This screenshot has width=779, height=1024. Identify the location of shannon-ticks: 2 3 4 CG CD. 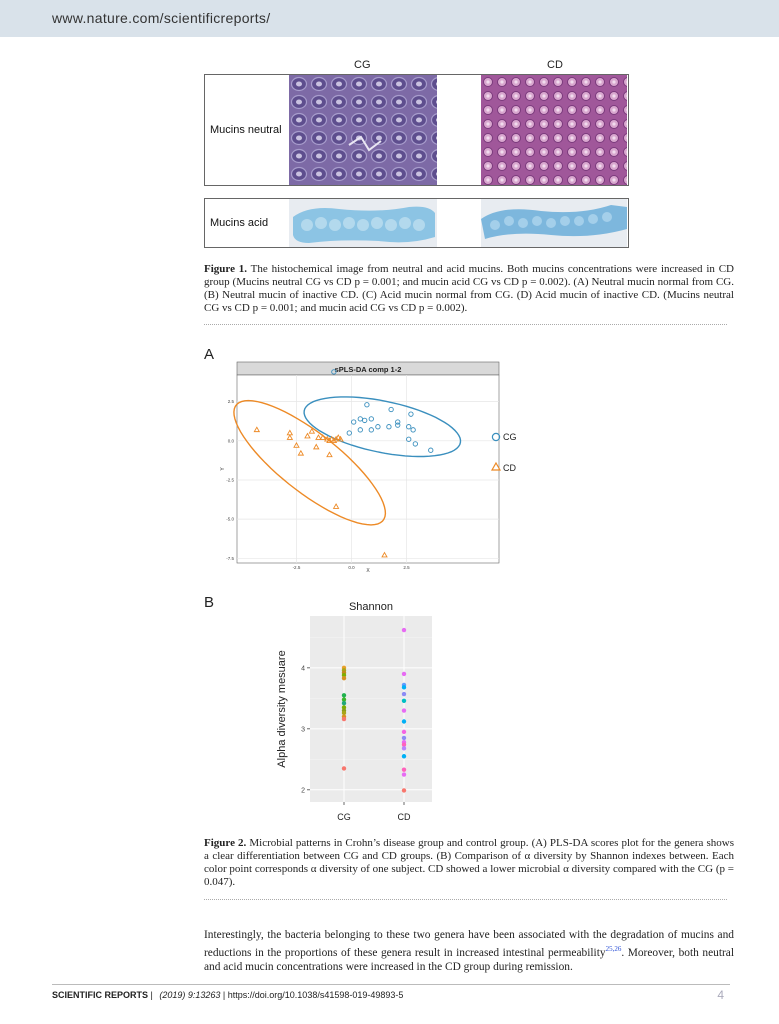
(356, 743).